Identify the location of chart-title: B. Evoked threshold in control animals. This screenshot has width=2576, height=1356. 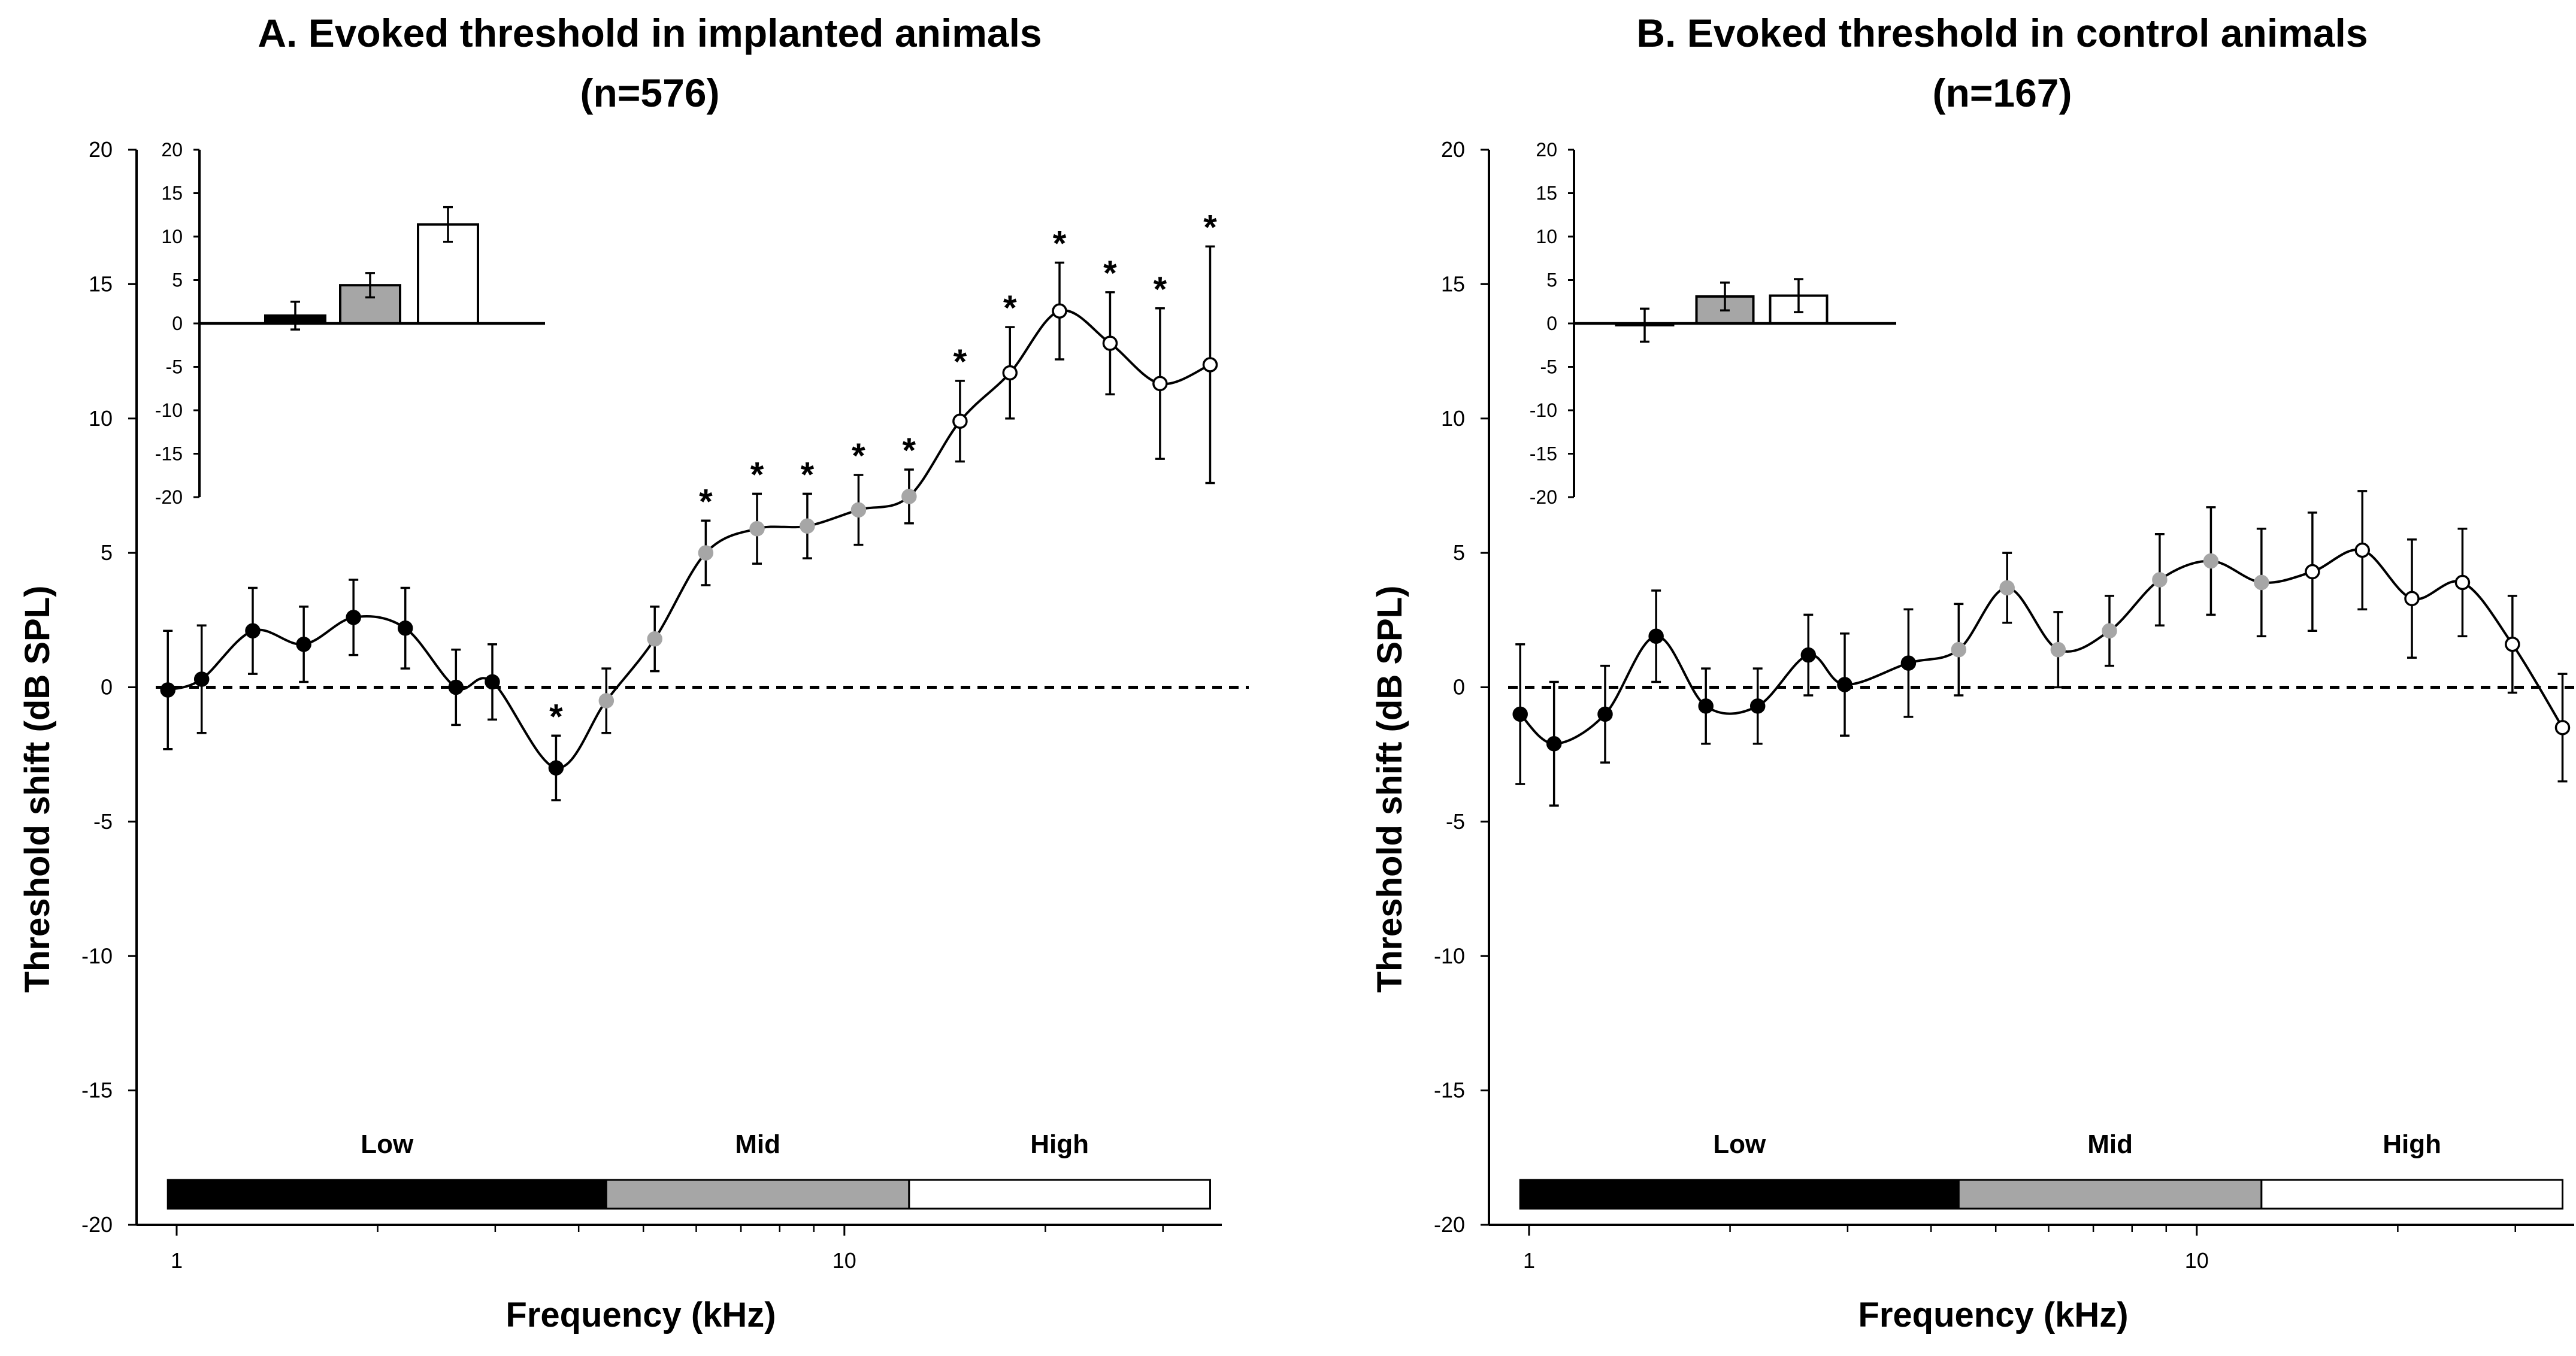
(2002, 33).